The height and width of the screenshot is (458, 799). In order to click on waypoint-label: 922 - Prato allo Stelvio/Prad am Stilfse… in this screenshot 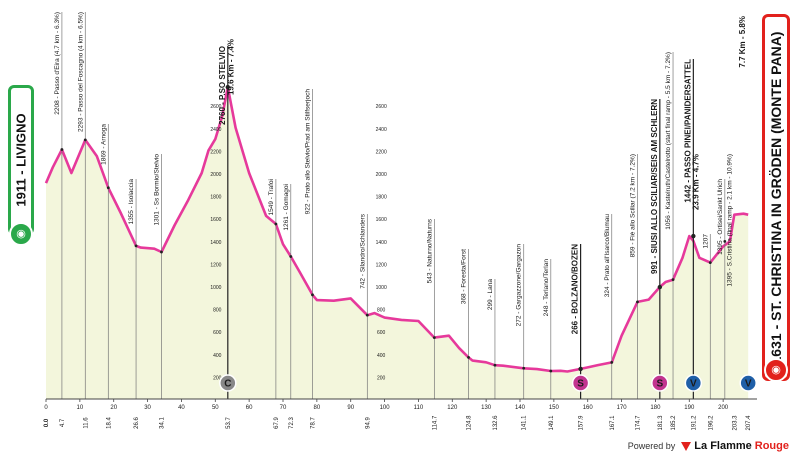, I will do `click(307, 152)`.